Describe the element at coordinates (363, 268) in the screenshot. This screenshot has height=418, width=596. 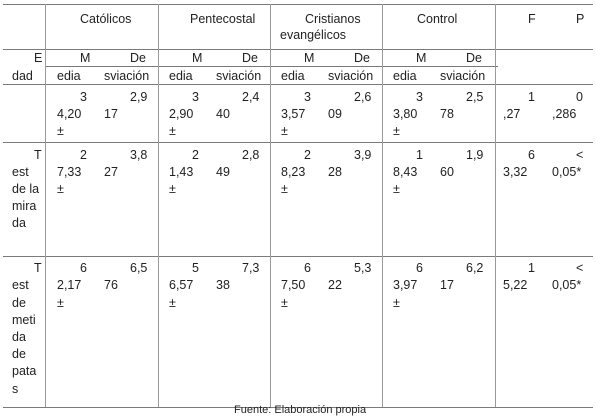
I see `cell-sd-top: 5,3` at that location.